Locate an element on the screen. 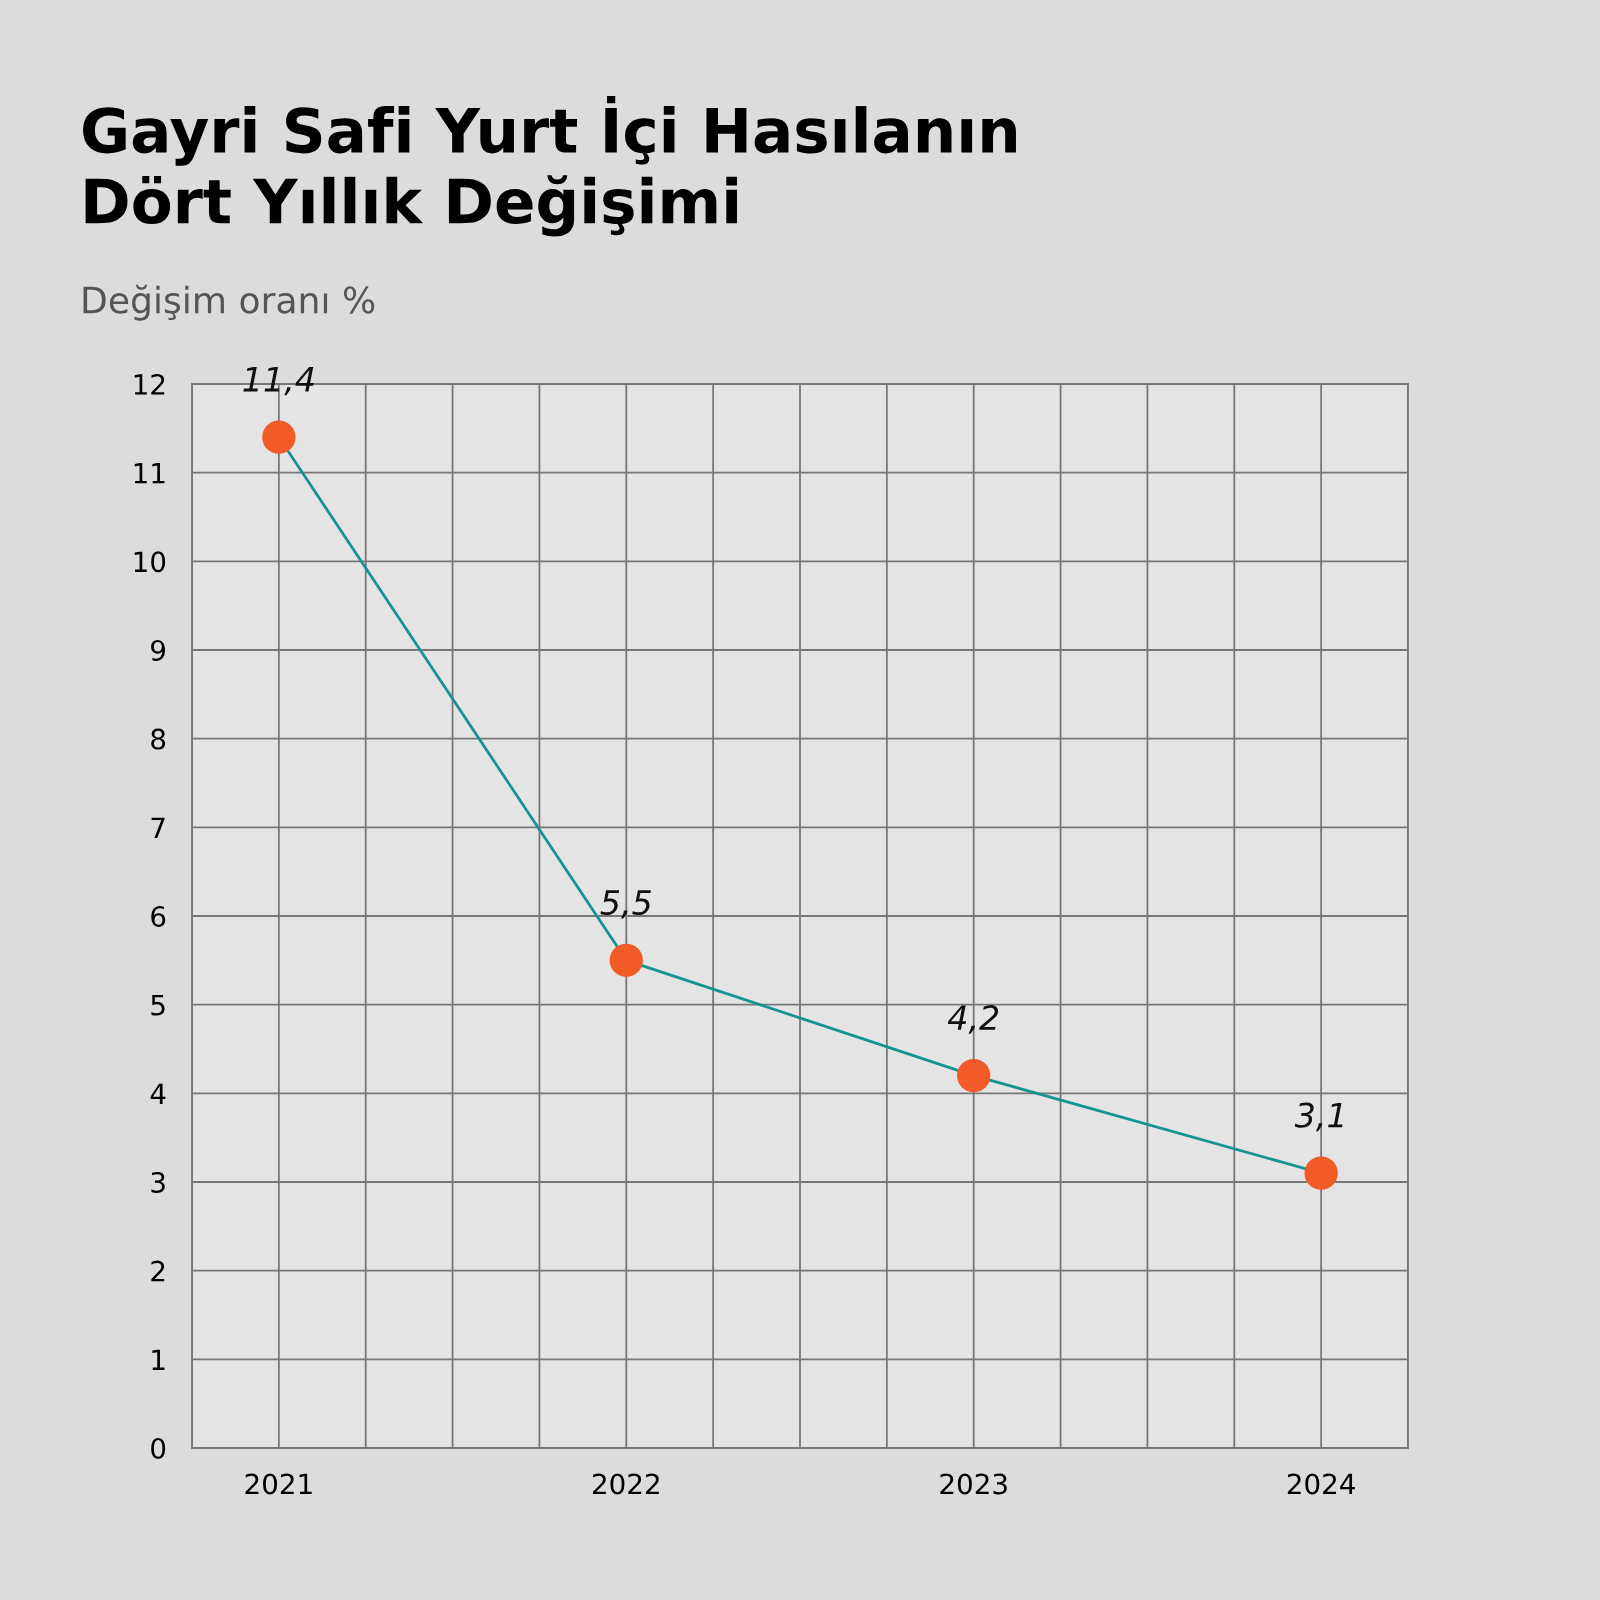 This screenshot has width=1600, height=1600. y-tick-label: 4 is located at coordinates (158, 1093).